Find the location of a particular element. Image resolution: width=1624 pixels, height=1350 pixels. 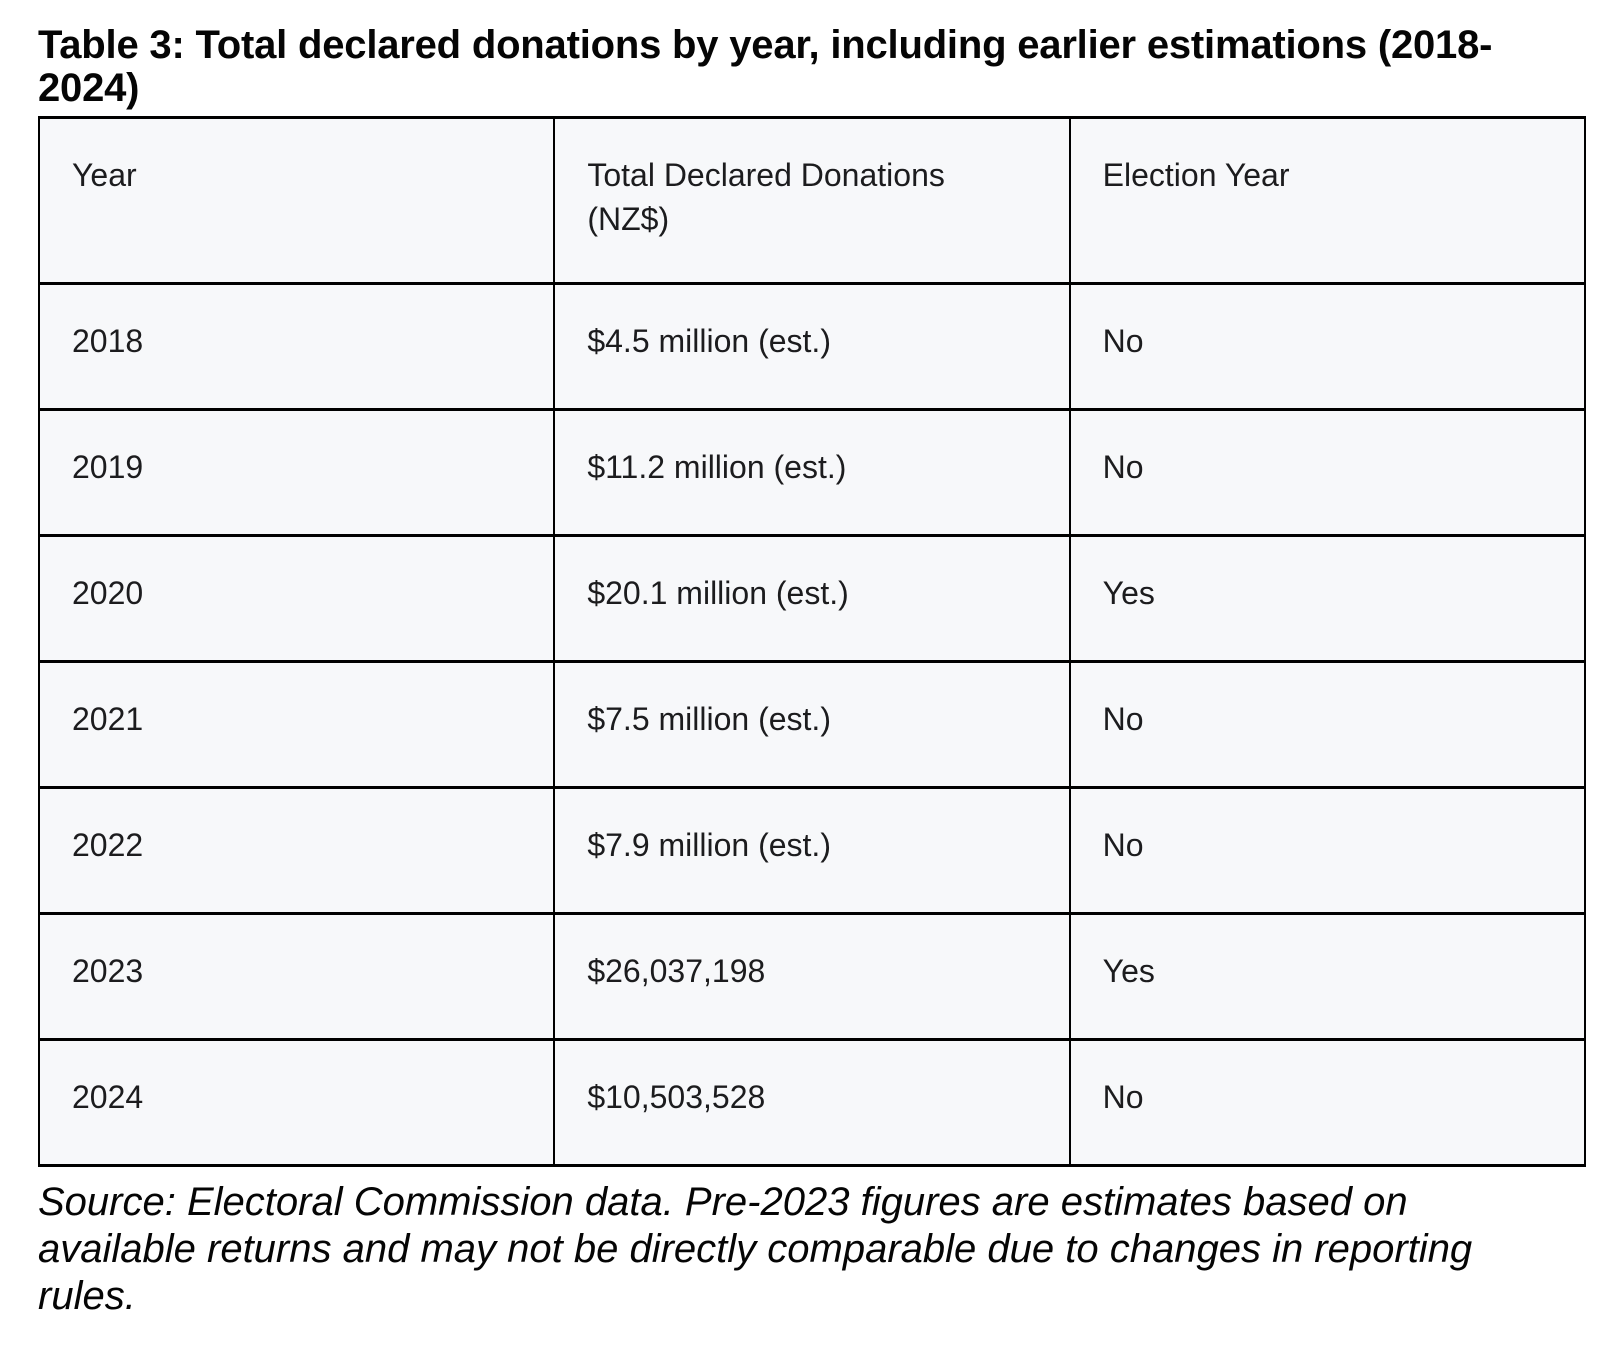

table-row: 2023 $26,037,198 Yes is located at coordinates (812, 977).